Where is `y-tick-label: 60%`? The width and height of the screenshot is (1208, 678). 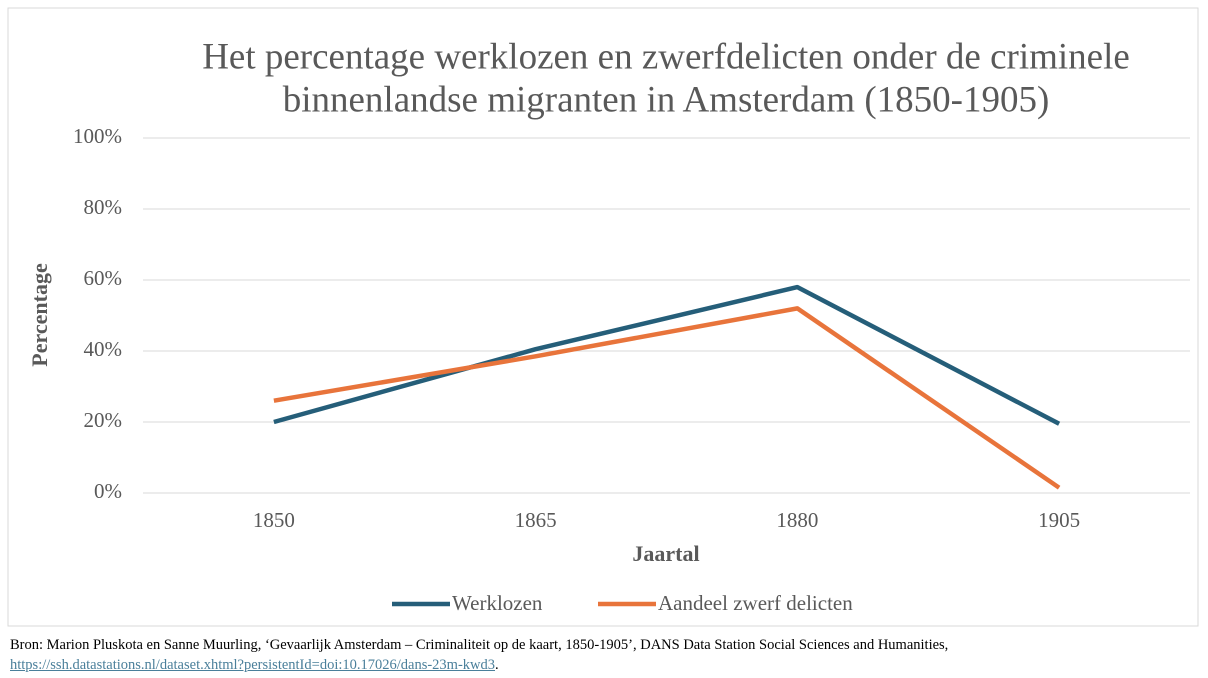 y-tick-label: 60% is located at coordinates (103, 278).